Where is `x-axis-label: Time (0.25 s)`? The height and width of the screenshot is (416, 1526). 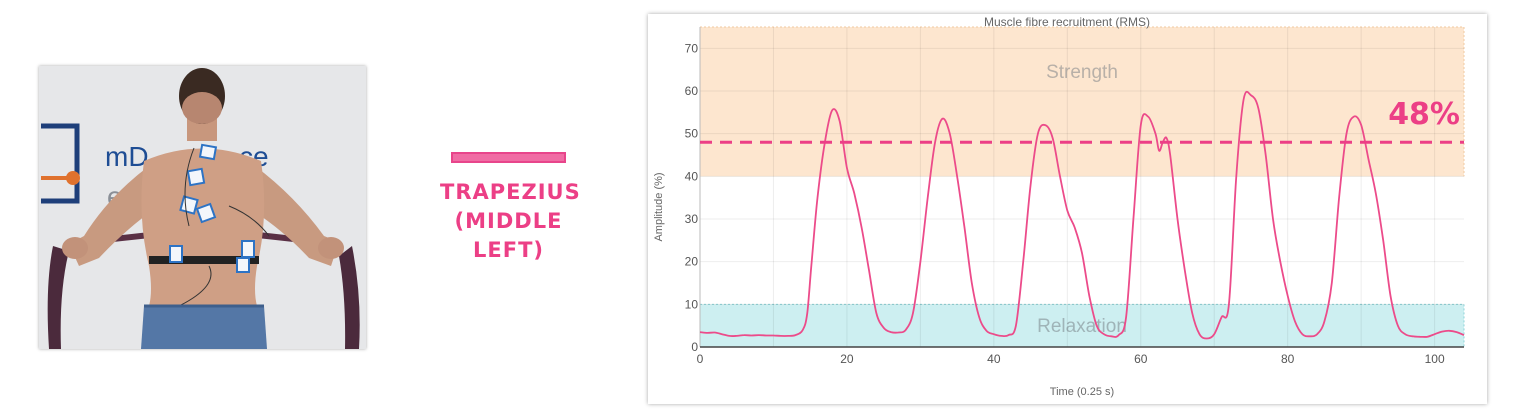
x-axis-label: Time (0.25 s) is located at coordinates (1082, 392).